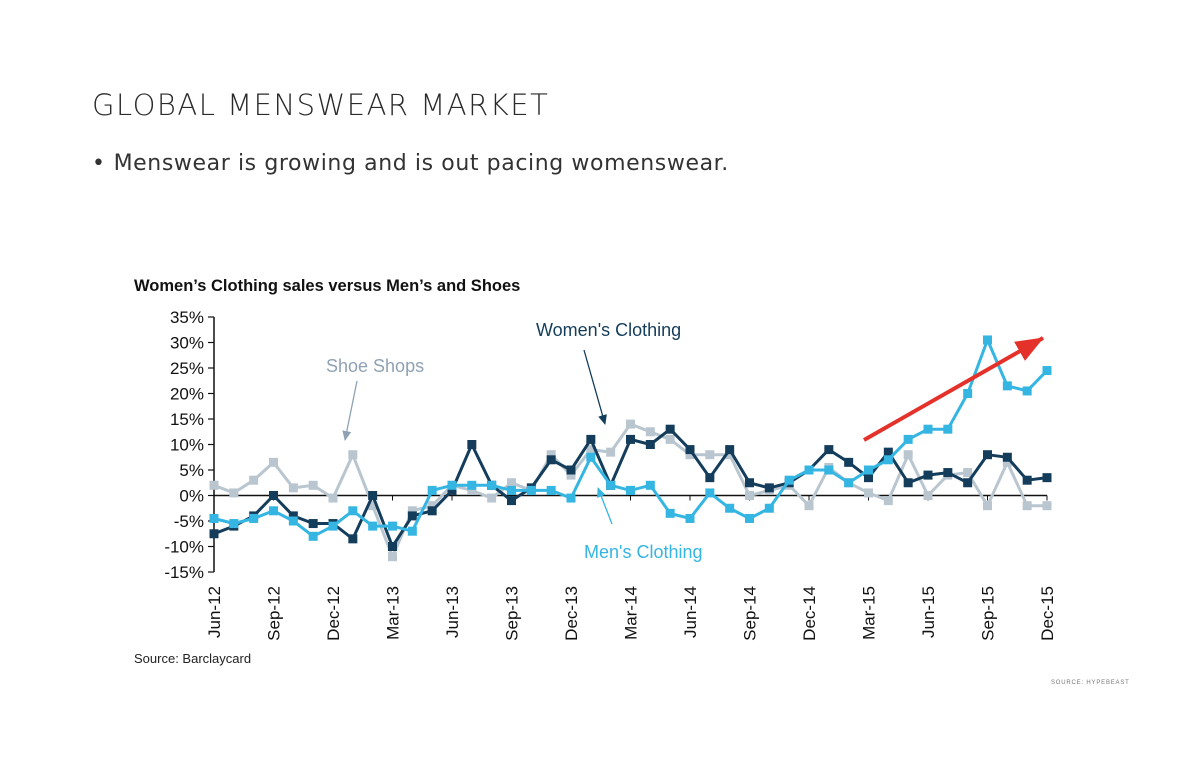 Image resolution: width=1200 pixels, height=776 pixels. Describe the element at coordinates (690, 612) in the screenshot. I see `x-tick-label: Jun-14` at that location.